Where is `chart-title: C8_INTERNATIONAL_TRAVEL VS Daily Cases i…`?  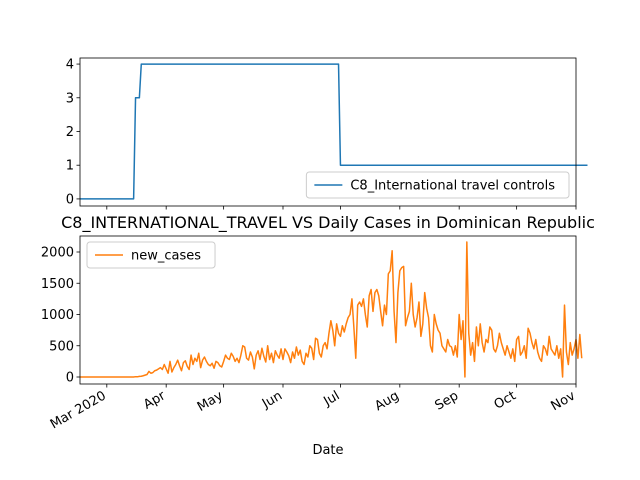 chart-title: C8_INTERNATIONAL_TRAVEL VS Daily Cases i… is located at coordinates (328, 223).